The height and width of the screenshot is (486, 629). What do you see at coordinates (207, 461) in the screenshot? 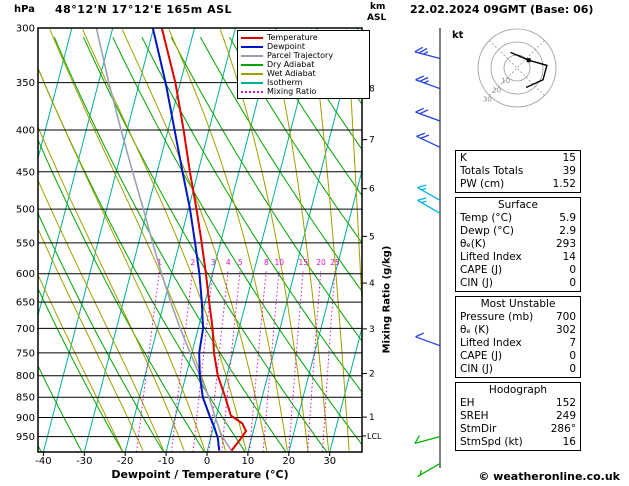
I see `svg-text: 0` at bounding box center [207, 461].